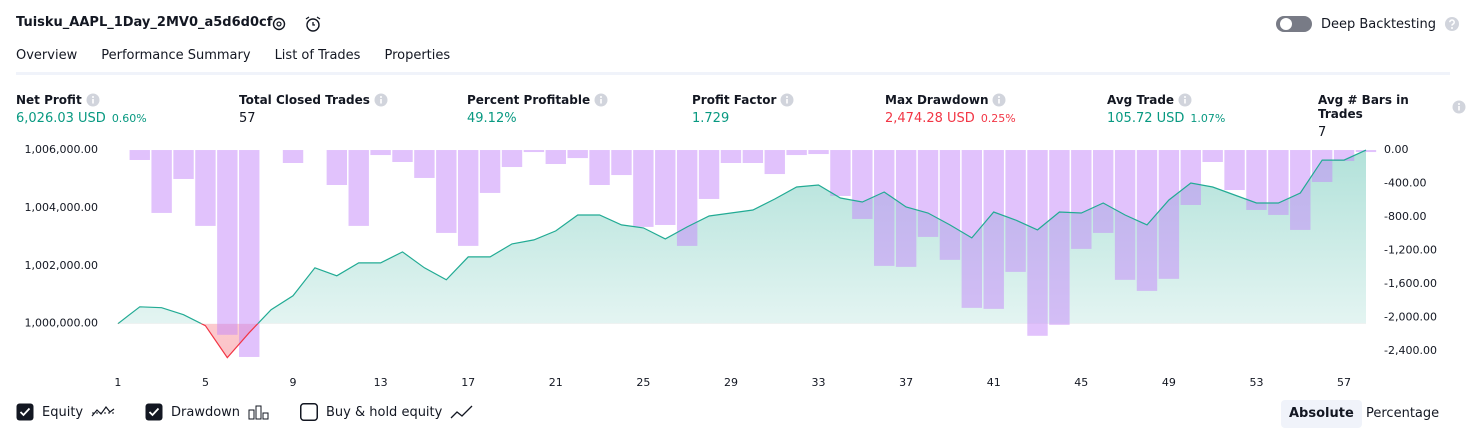 The image size is (1466, 438). Describe the element at coordinates (144, 22) in the screenshot. I see `strategy-title: Tuisku_AAPL_1Day_2MV0_a5d6d0cf` at that location.